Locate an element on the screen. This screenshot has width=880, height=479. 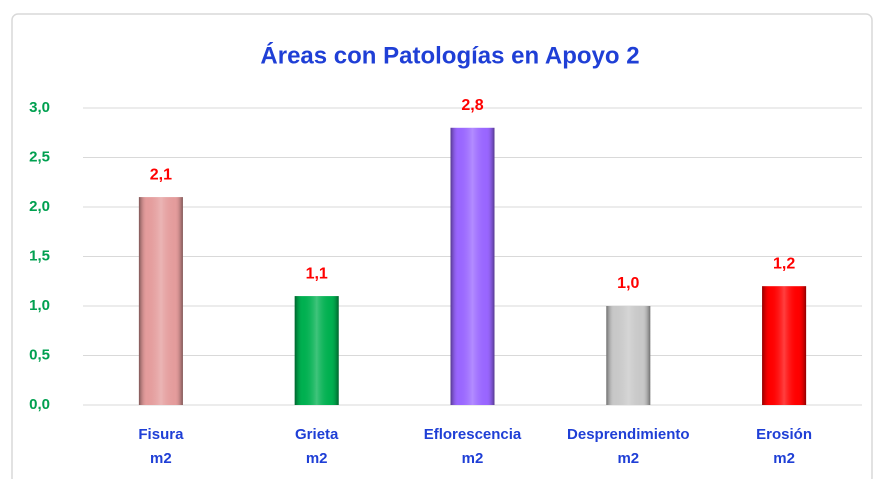
value-label: 1,0 is located at coordinates (628, 283).